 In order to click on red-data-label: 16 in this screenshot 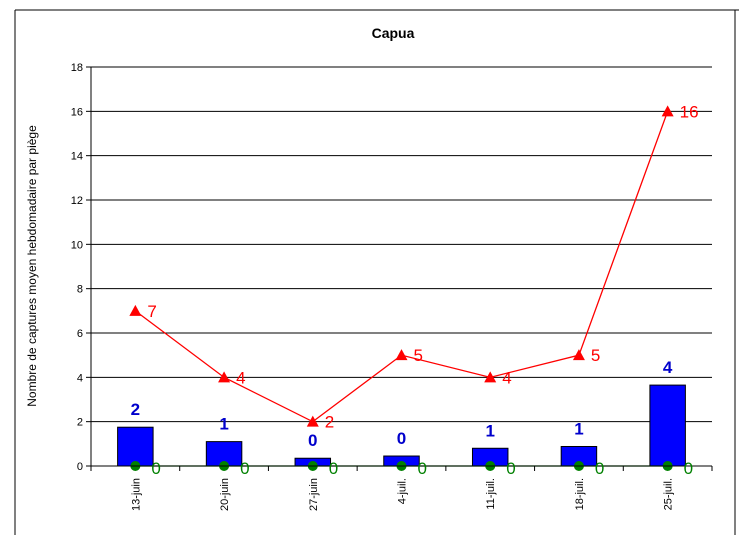, I will do `click(689, 111)`.